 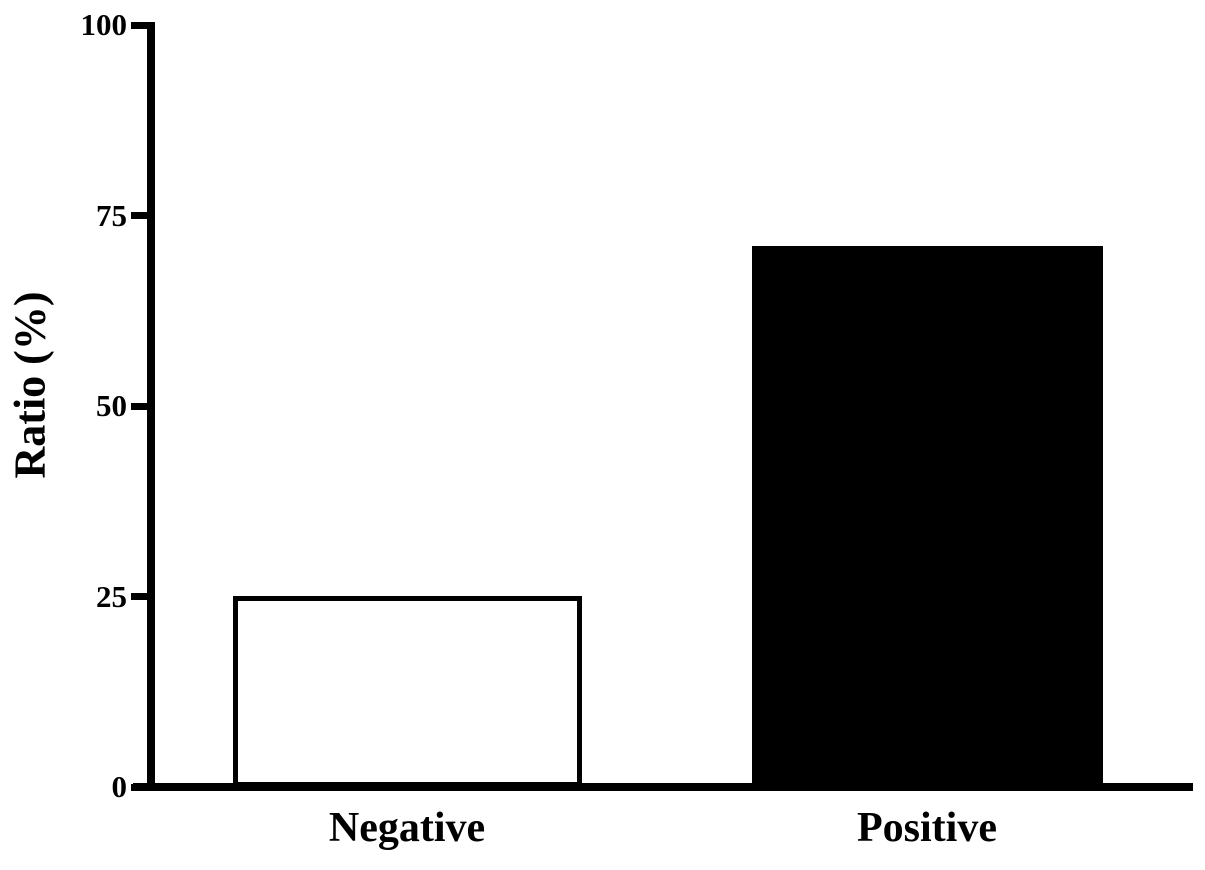 I want to click on y-tick-label: 50, so click(x=111, y=405).